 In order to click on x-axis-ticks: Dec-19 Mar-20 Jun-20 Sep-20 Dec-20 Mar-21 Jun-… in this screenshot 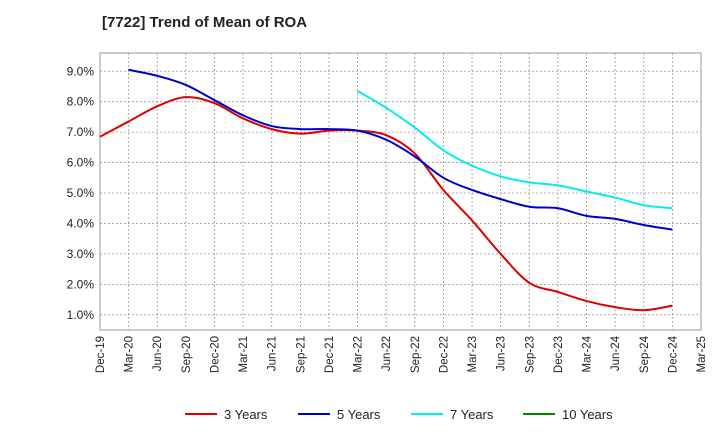, I will do `click(401, 354)`.